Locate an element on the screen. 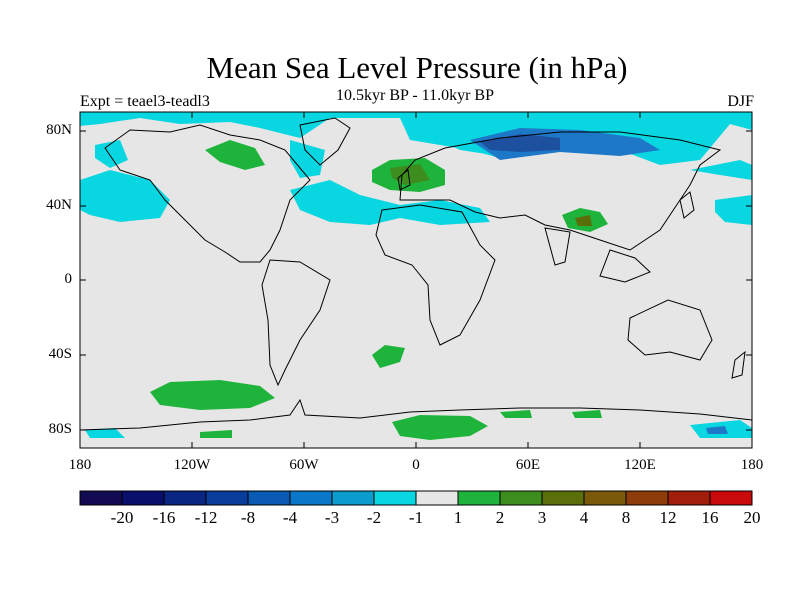  lon-tick-label: 0 is located at coordinates (416, 465).